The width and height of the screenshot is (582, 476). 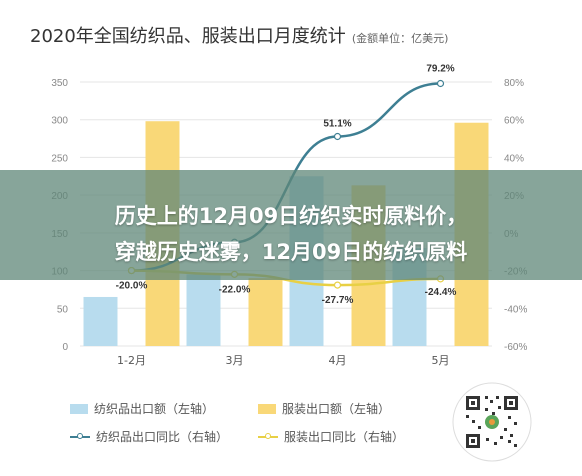 What do you see at coordinates (514, 121) in the screenshot?
I see `right-axis-tick-label: 60%` at bounding box center [514, 121].